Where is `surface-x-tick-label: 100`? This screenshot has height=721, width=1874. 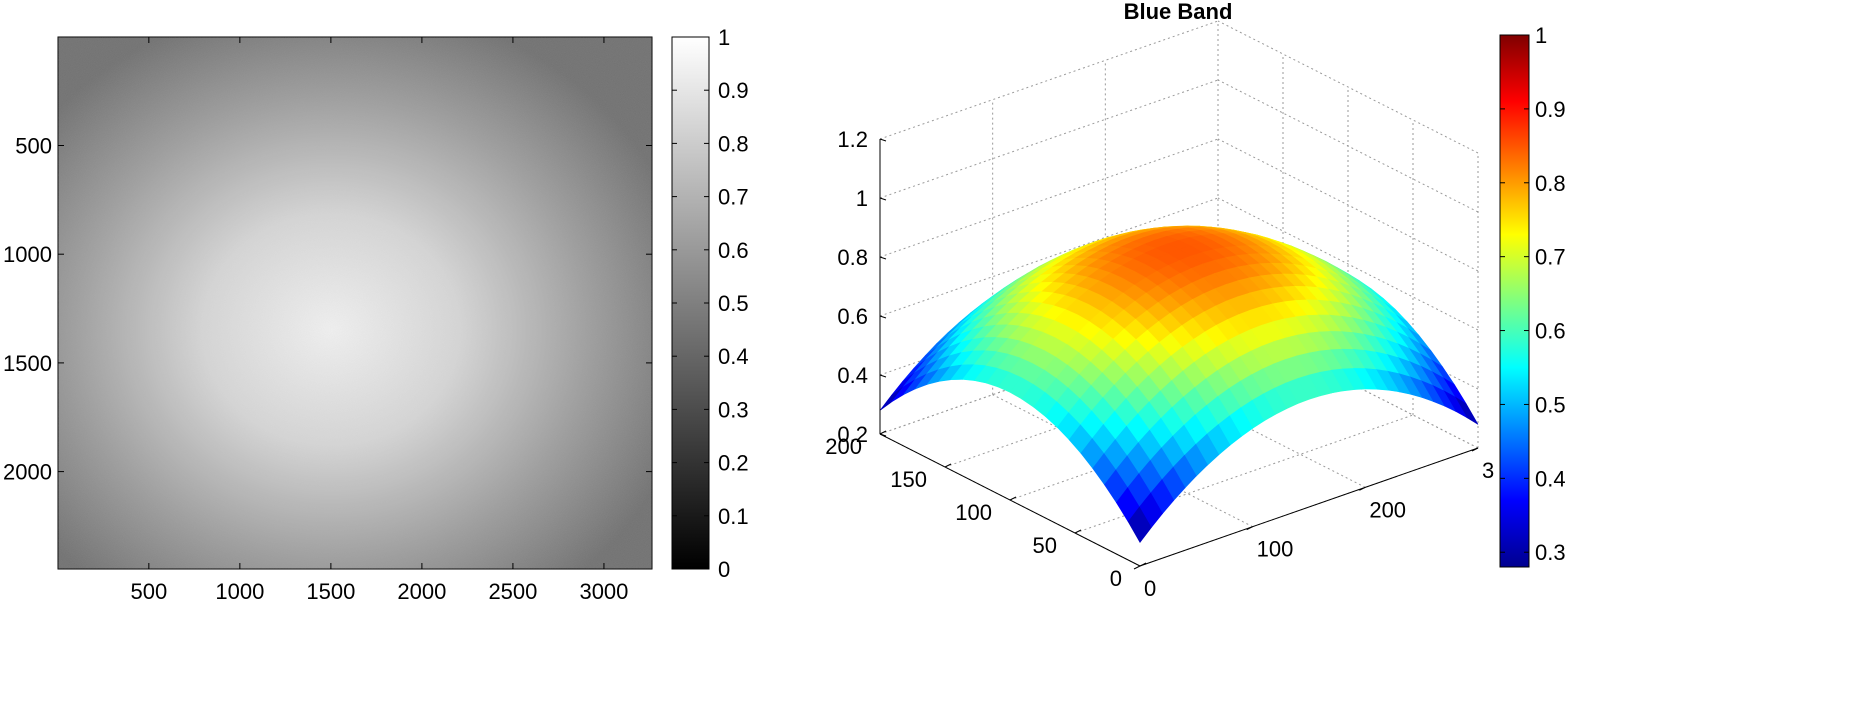 surface-x-tick-label: 100 is located at coordinates (1275, 549).